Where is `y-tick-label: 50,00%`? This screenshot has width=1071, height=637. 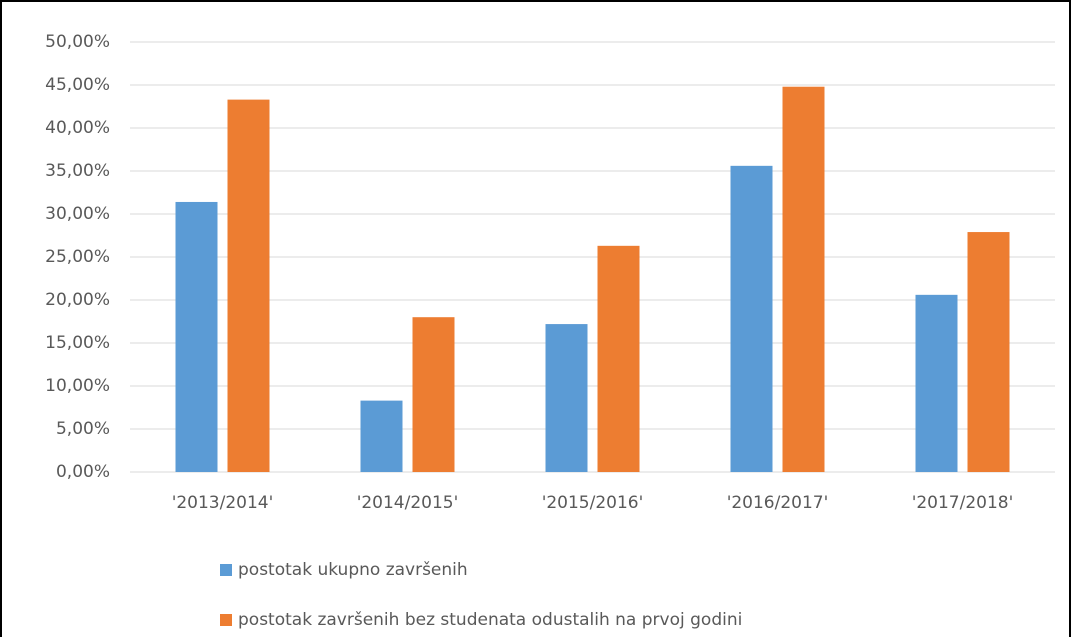
y-tick-label: 50,00% is located at coordinates (77, 42).